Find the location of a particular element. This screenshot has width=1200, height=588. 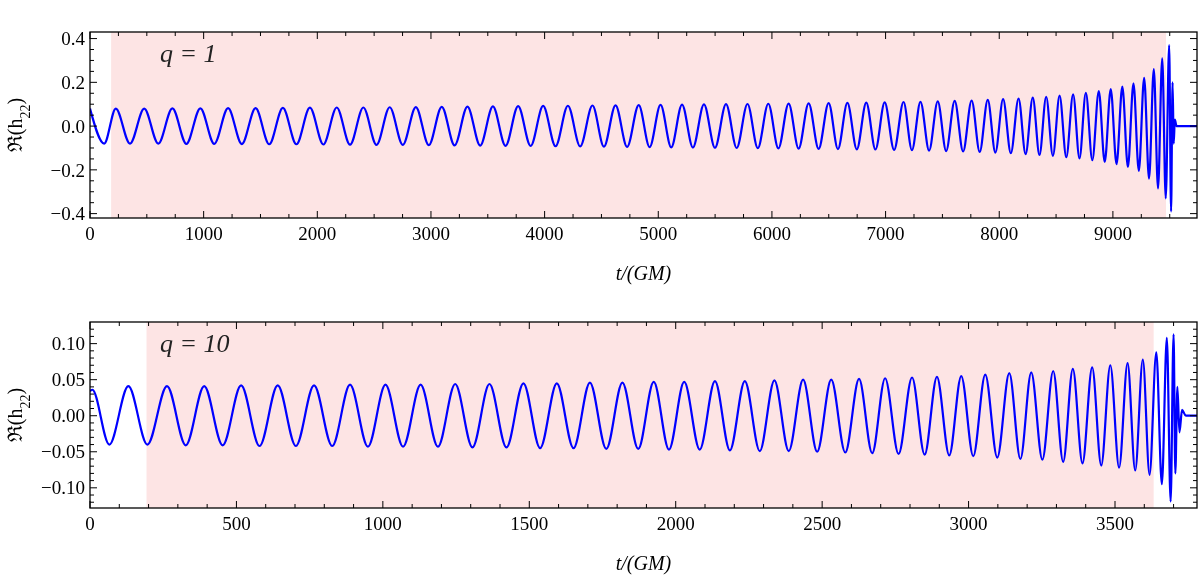

y-tick-label: −0.2 is located at coordinates (67, 170).